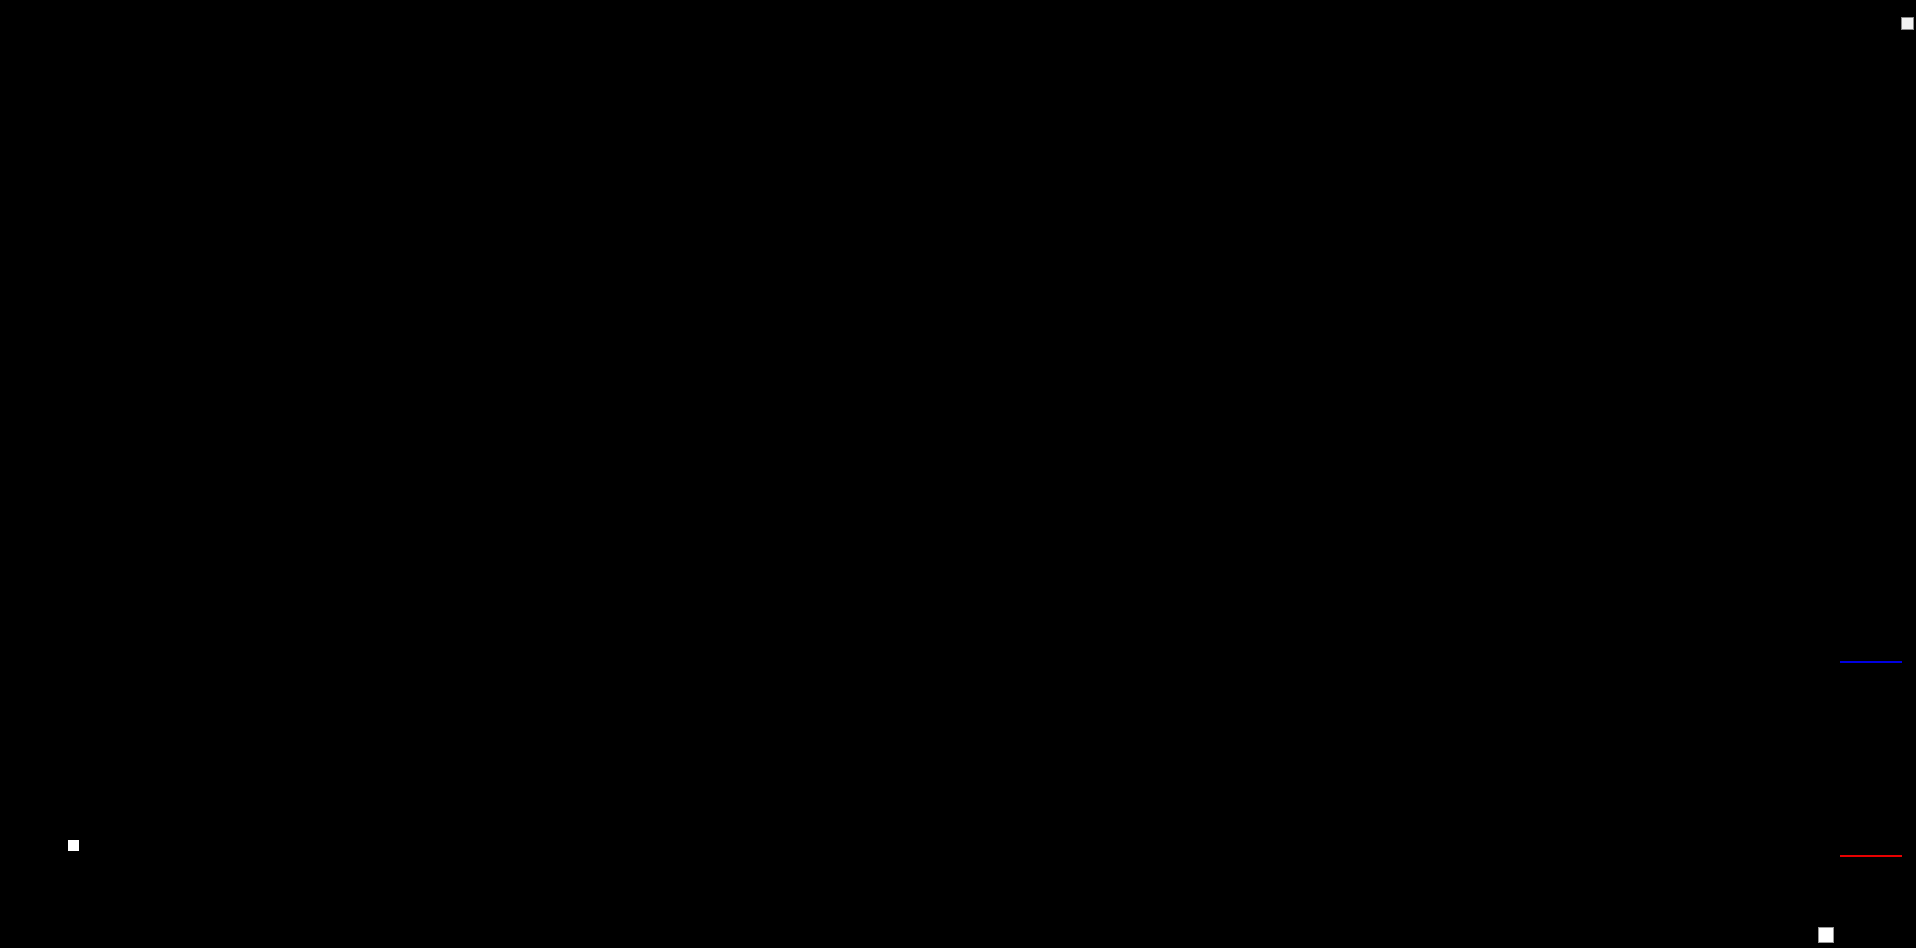 The height and width of the screenshot is (948, 1916). I want to click on add-indicator-button, so click(73, 845).